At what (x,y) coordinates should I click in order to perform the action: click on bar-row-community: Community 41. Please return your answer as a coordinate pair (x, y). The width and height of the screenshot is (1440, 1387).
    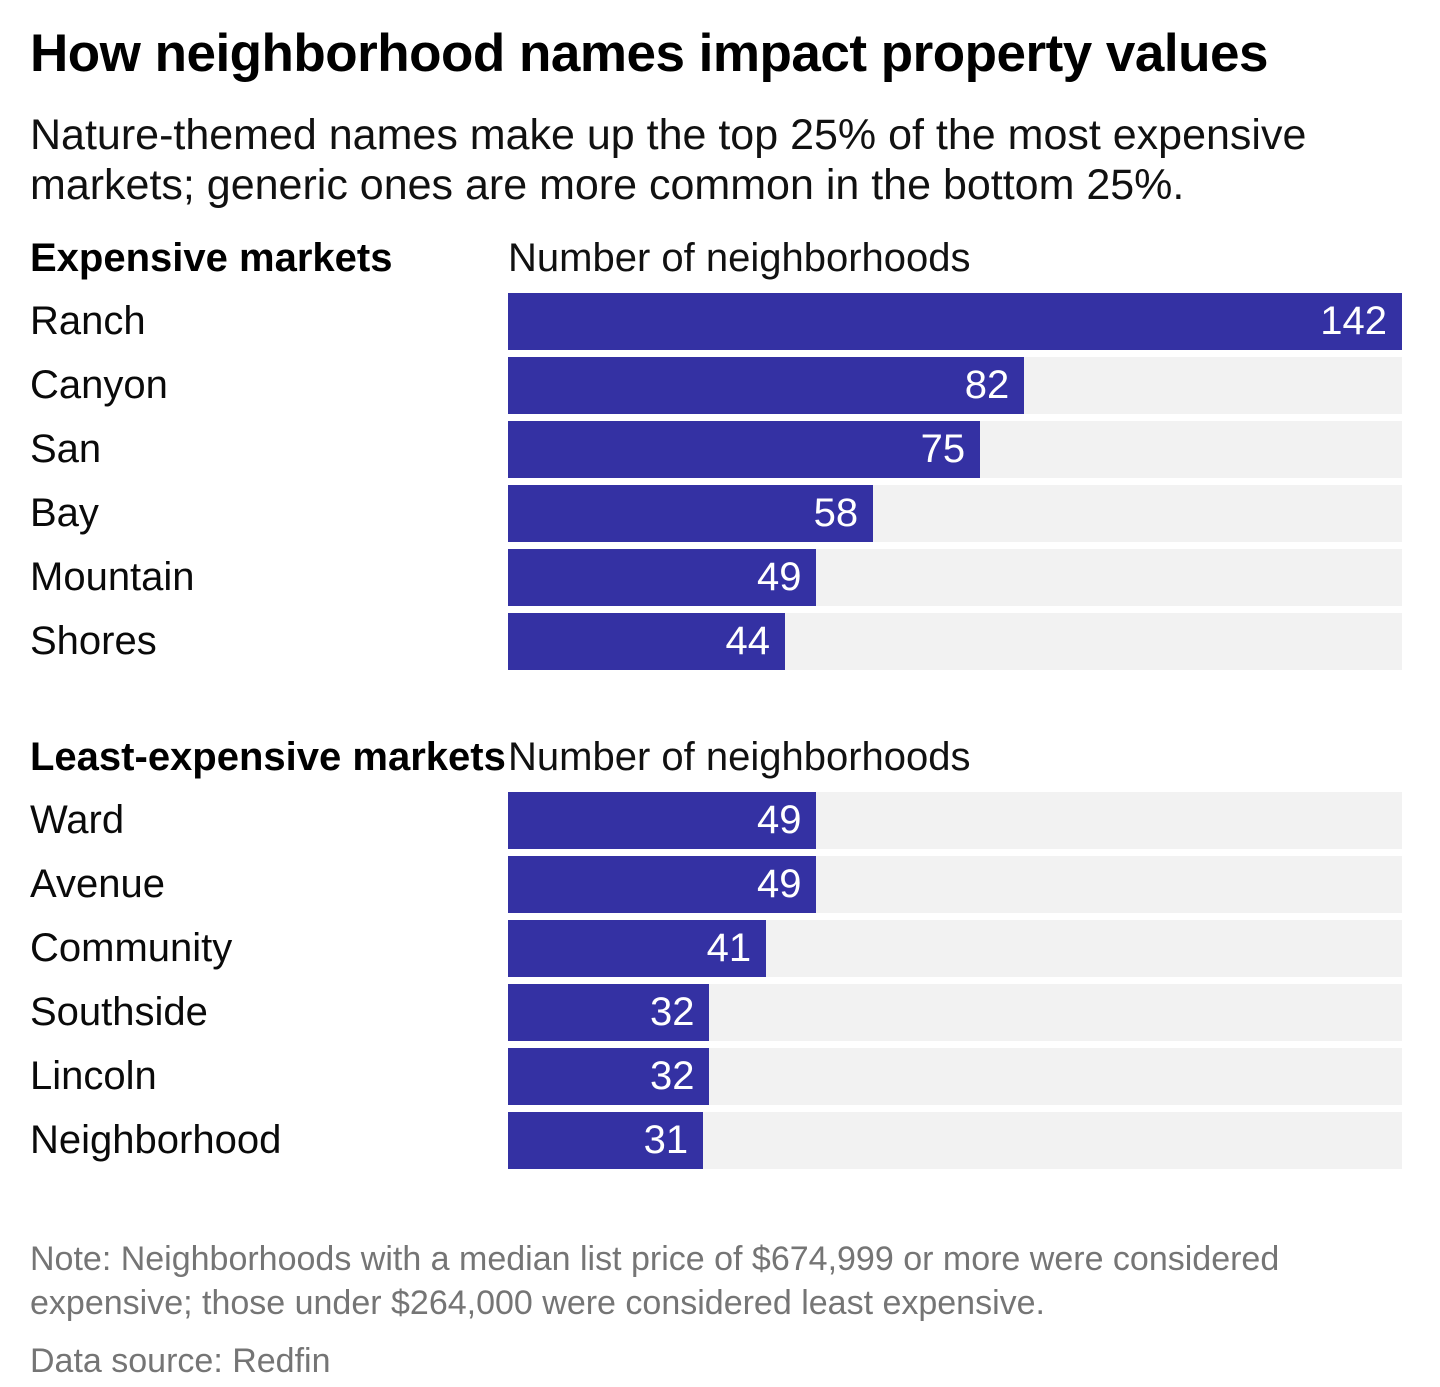
    Looking at the image, I should click on (716, 948).